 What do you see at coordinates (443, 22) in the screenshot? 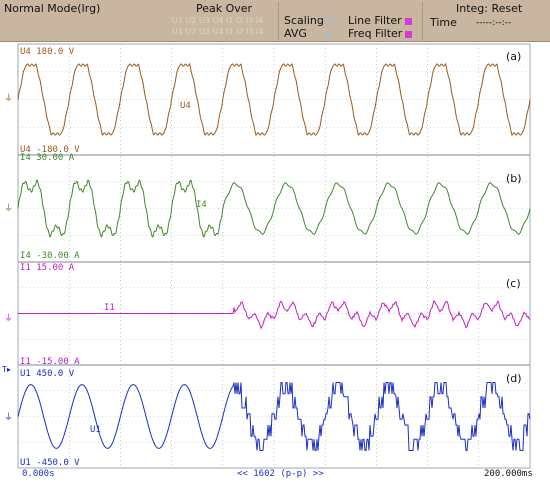
I see `time-label: Time` at bounding box center [443, 22].